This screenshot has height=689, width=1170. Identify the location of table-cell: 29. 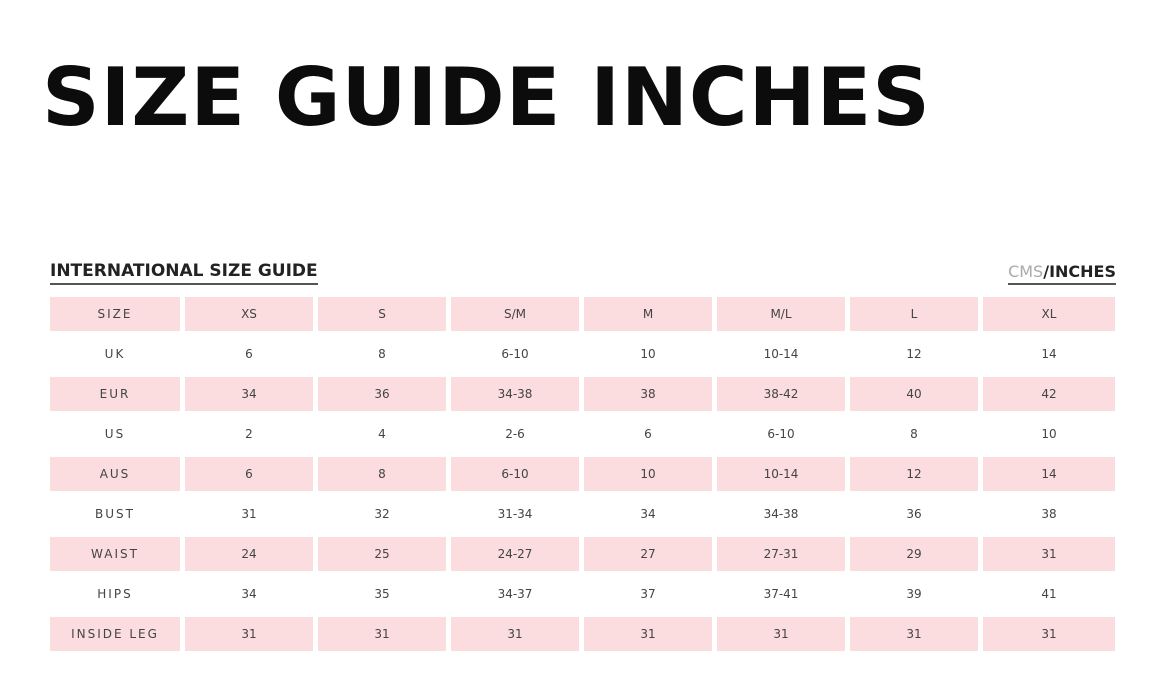
(914, 554).